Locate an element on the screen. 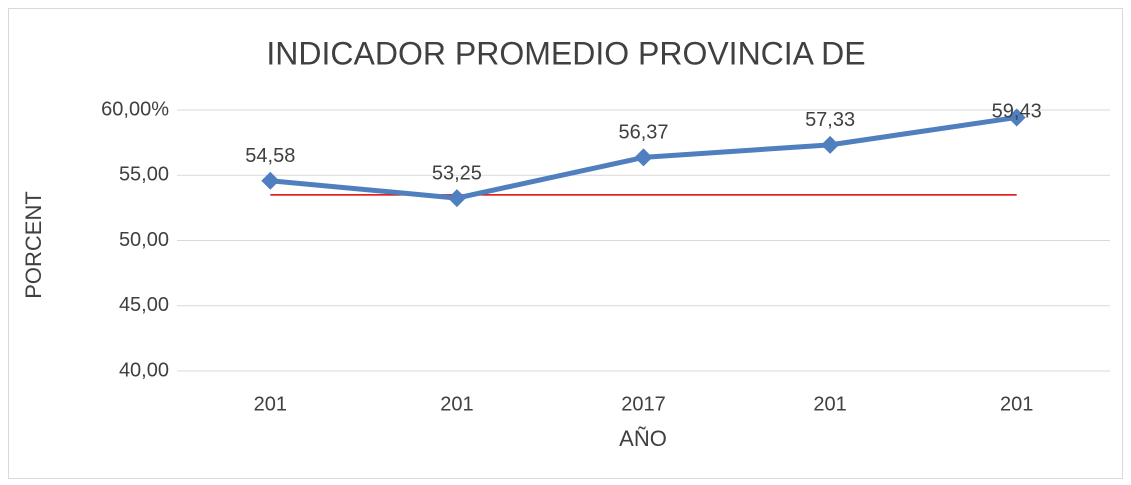 The height and width of the screenshot is (485, 1131). data-label: 53,25 is located at coordinates (457, 173).